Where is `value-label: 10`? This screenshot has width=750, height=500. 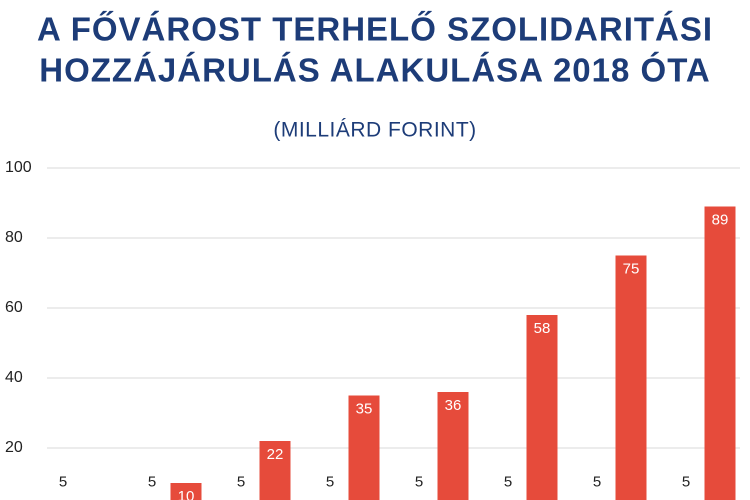 value-label: 10 is located at coordinates (186, 494).